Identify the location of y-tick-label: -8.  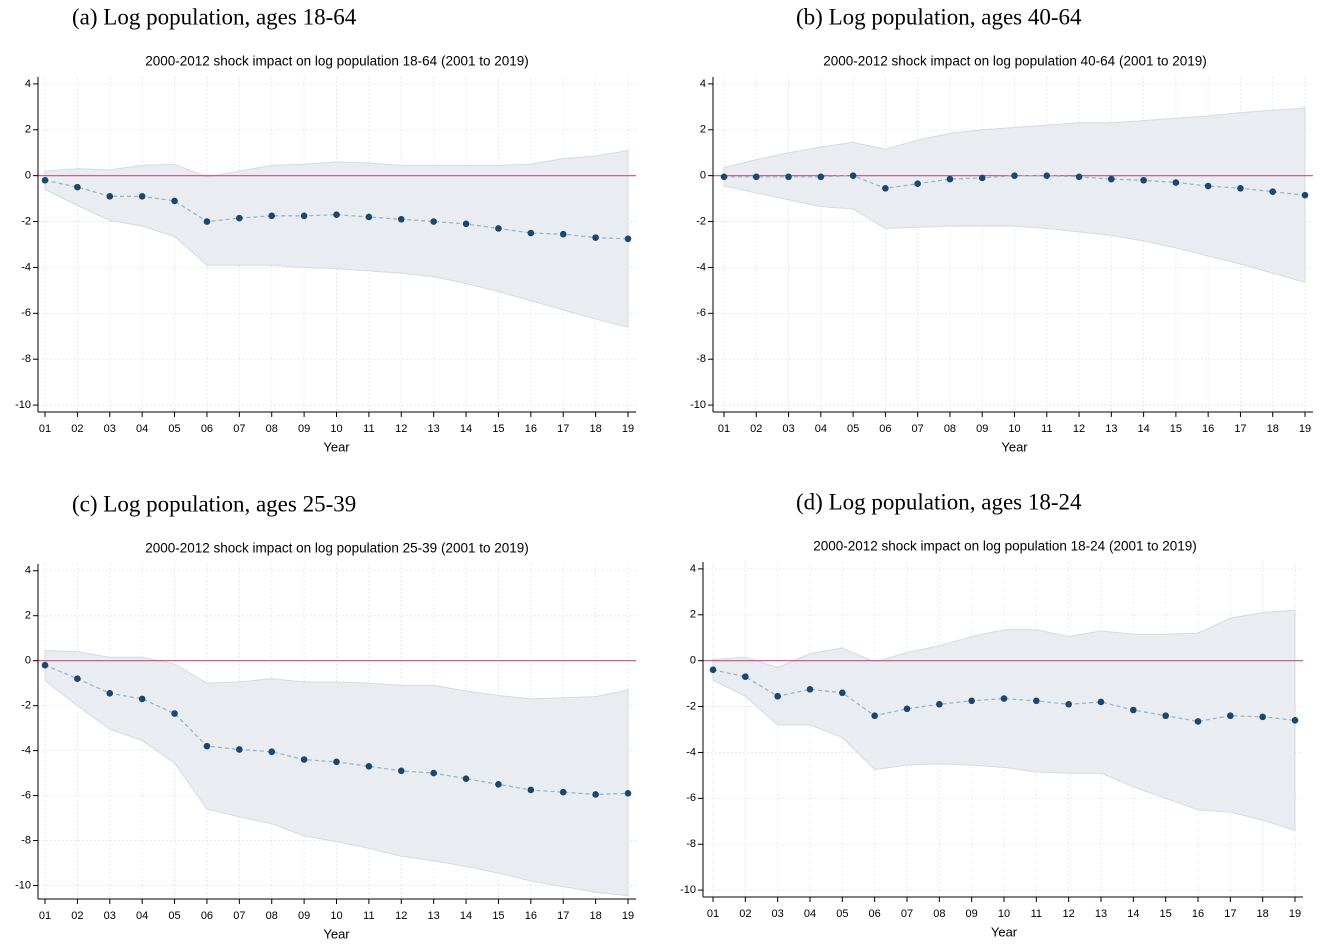
(691, 844).